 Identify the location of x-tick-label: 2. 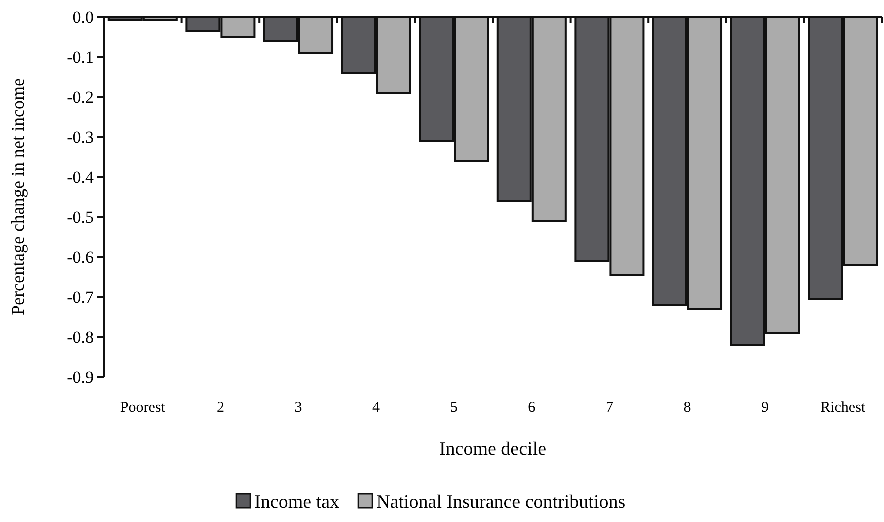
(220, 408).